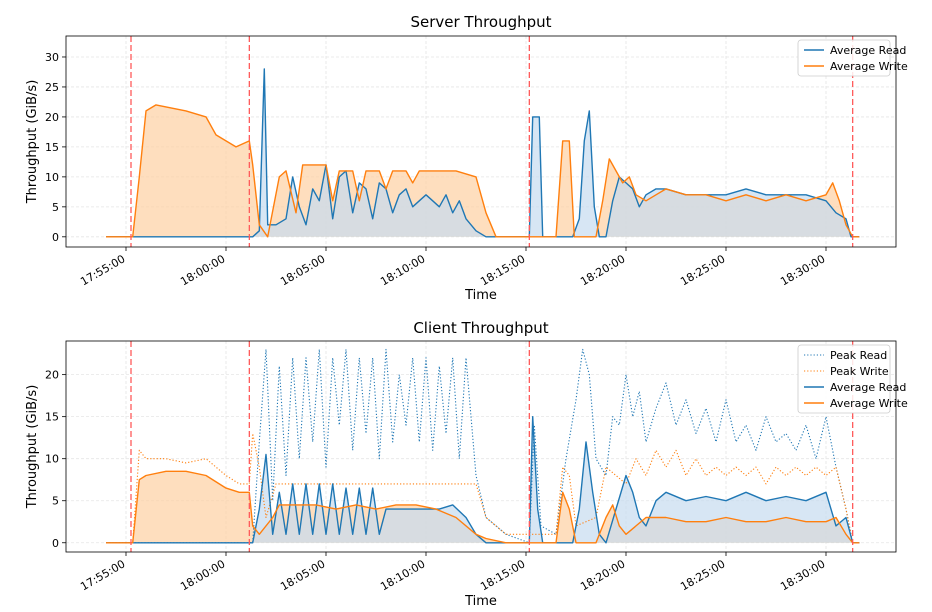 This screenshot has width=932, height=612. Describe the element at coordinates (480, 328) in the screenshot. I see `chart-title: Client Throughput` at that location.